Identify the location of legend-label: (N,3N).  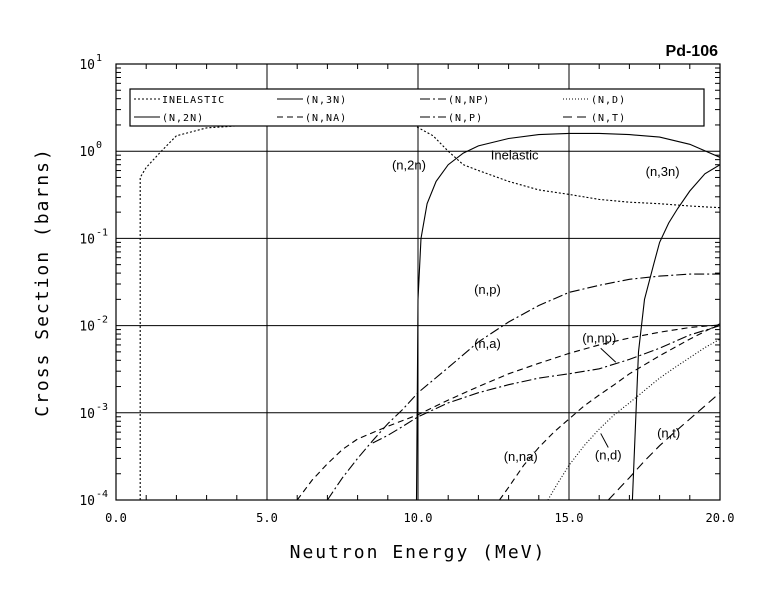
(326, 100).